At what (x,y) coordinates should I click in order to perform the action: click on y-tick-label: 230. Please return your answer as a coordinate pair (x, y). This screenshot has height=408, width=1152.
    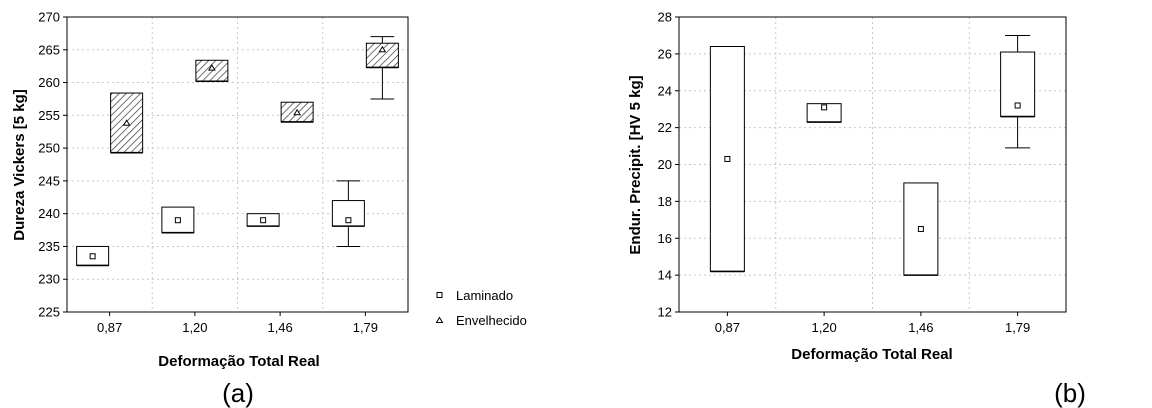
    Looking at the image, I should click on (49, 279).